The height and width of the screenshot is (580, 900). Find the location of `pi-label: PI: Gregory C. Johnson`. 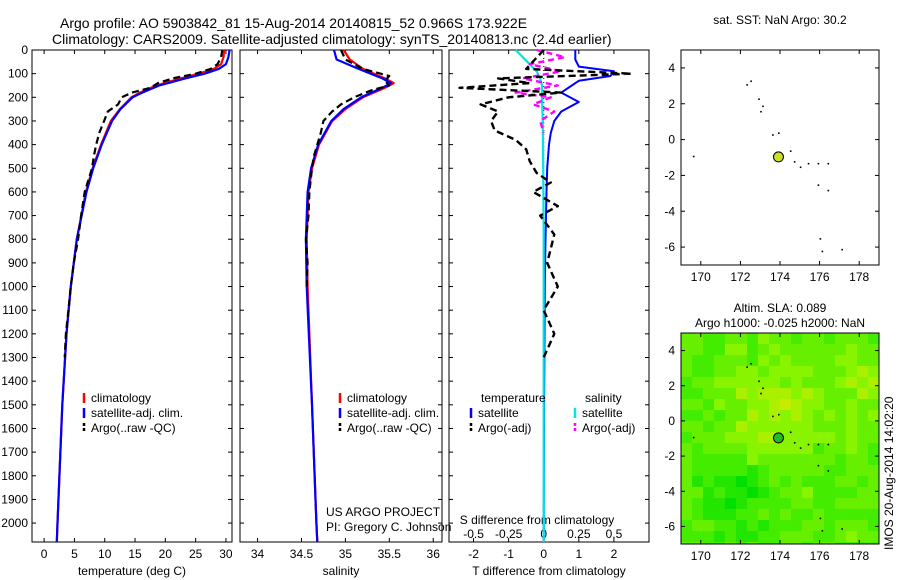

pi-label: PI: Gregory C. Johnson is located at coordinates (388, 527).